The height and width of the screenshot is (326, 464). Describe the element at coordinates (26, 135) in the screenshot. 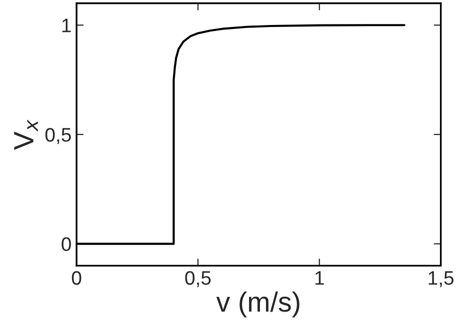

I see `y-axis-title: V$_{x}$` at that location.